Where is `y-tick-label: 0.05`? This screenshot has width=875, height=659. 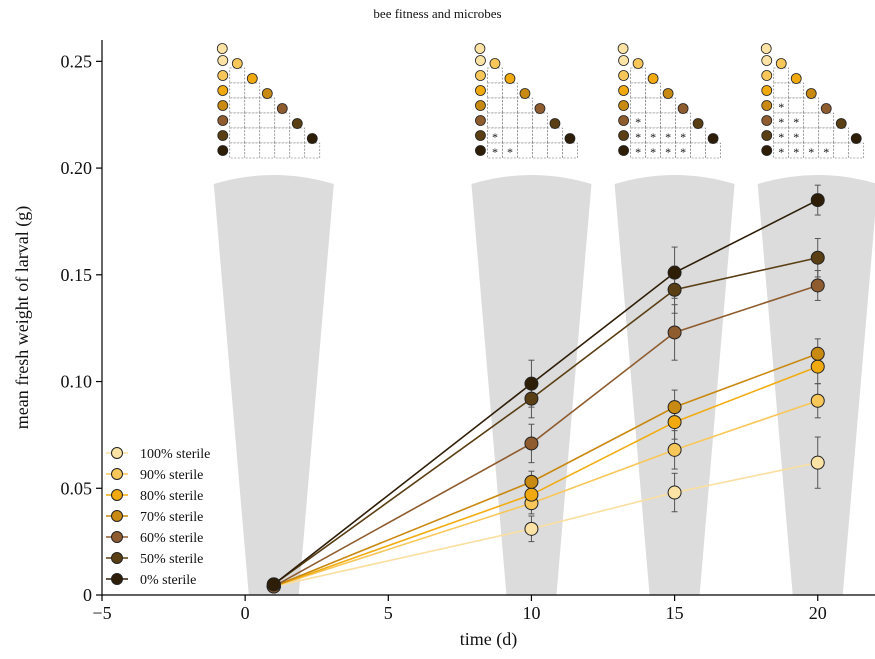
y-tick-label: 0.05 is located at coordinates (77, 488).